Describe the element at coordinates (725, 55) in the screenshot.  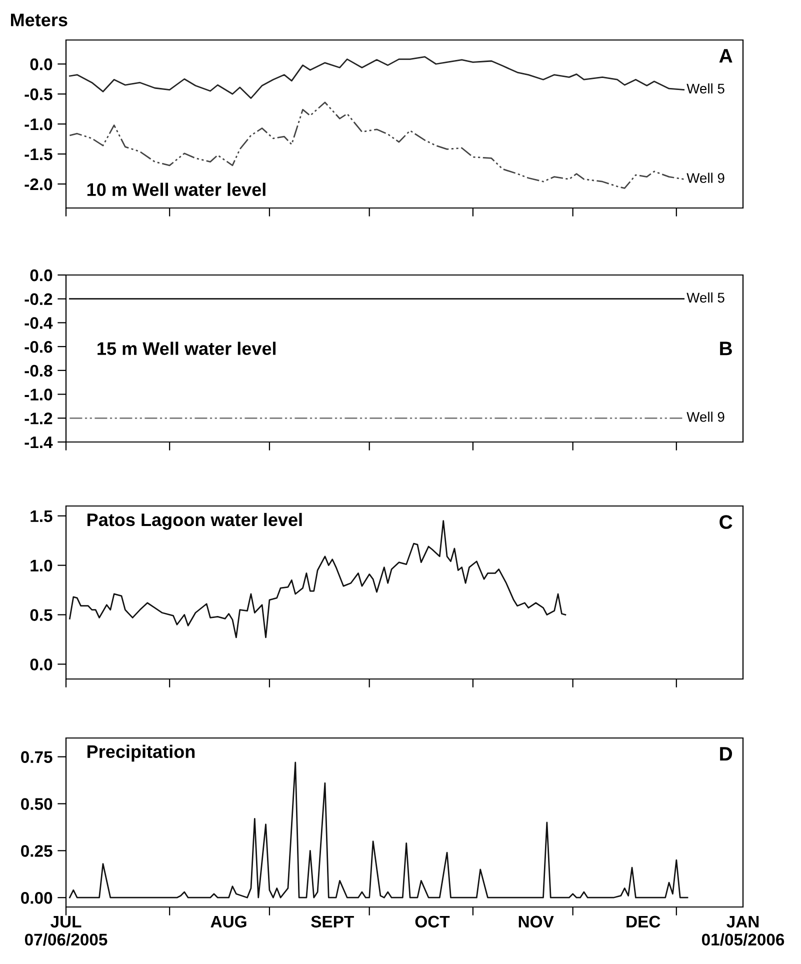
I see `annotation: A` at that location.